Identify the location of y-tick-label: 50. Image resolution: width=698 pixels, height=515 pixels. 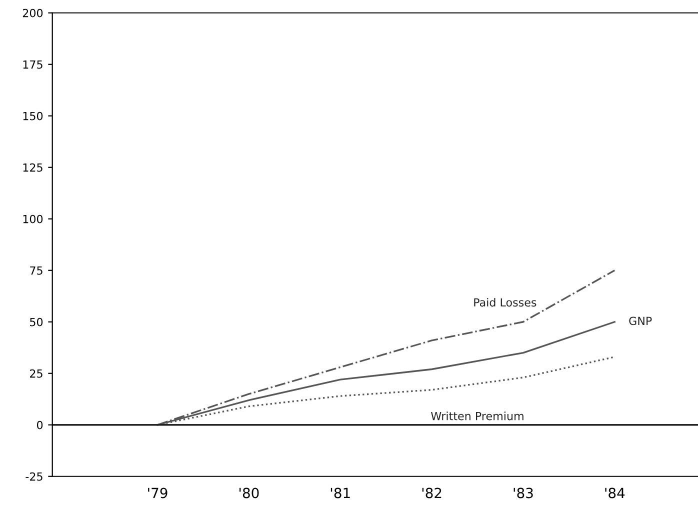
(36, 322).